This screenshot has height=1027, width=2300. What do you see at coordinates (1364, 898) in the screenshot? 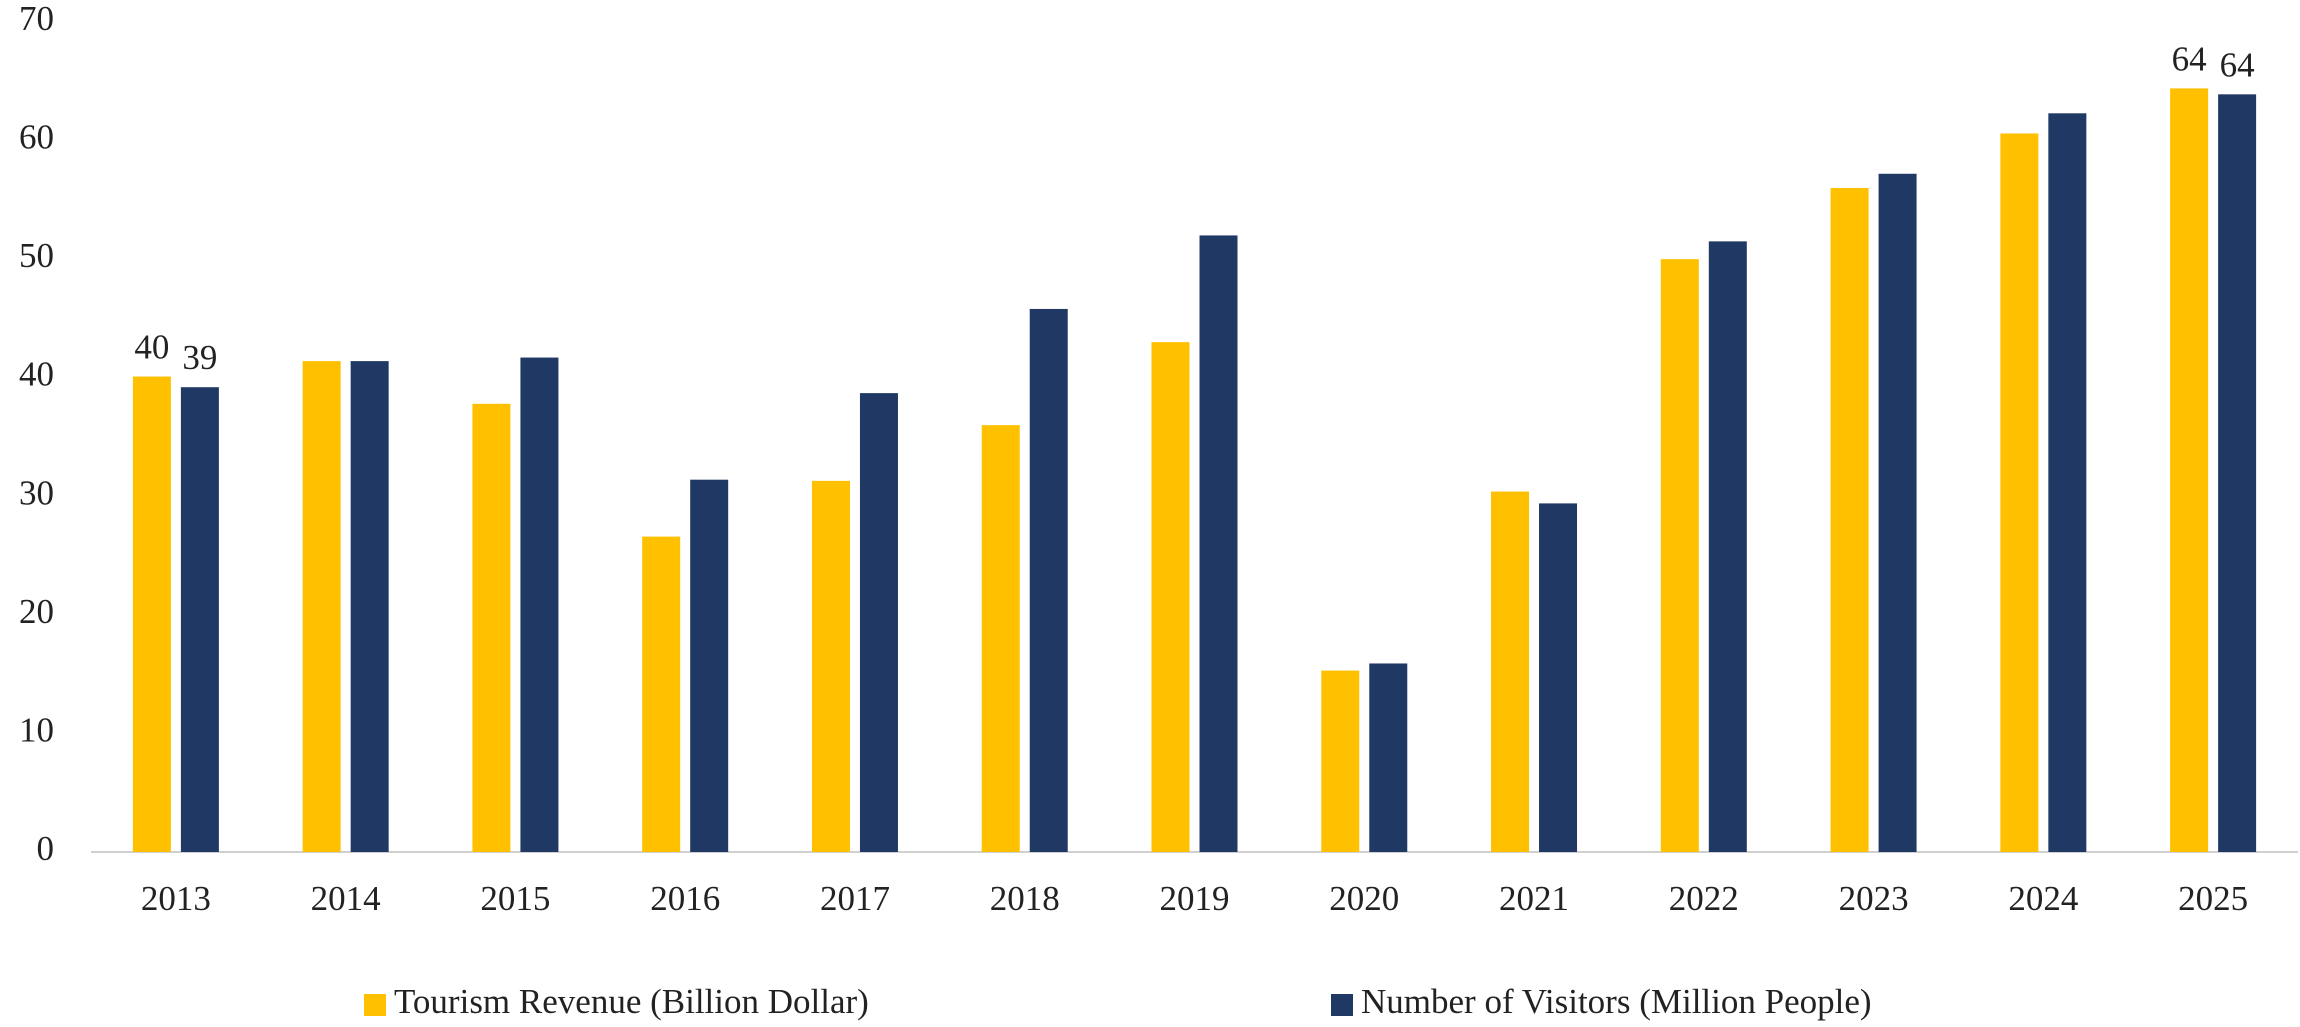
I see `x-tick-label: 2020` at bounding box center [1364, 898].